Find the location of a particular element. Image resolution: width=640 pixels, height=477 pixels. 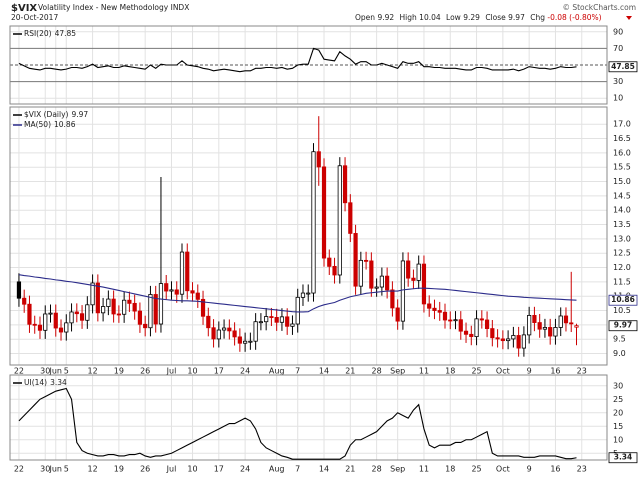

y-tick-label: 16.5 is located at coordinates (622, 138).